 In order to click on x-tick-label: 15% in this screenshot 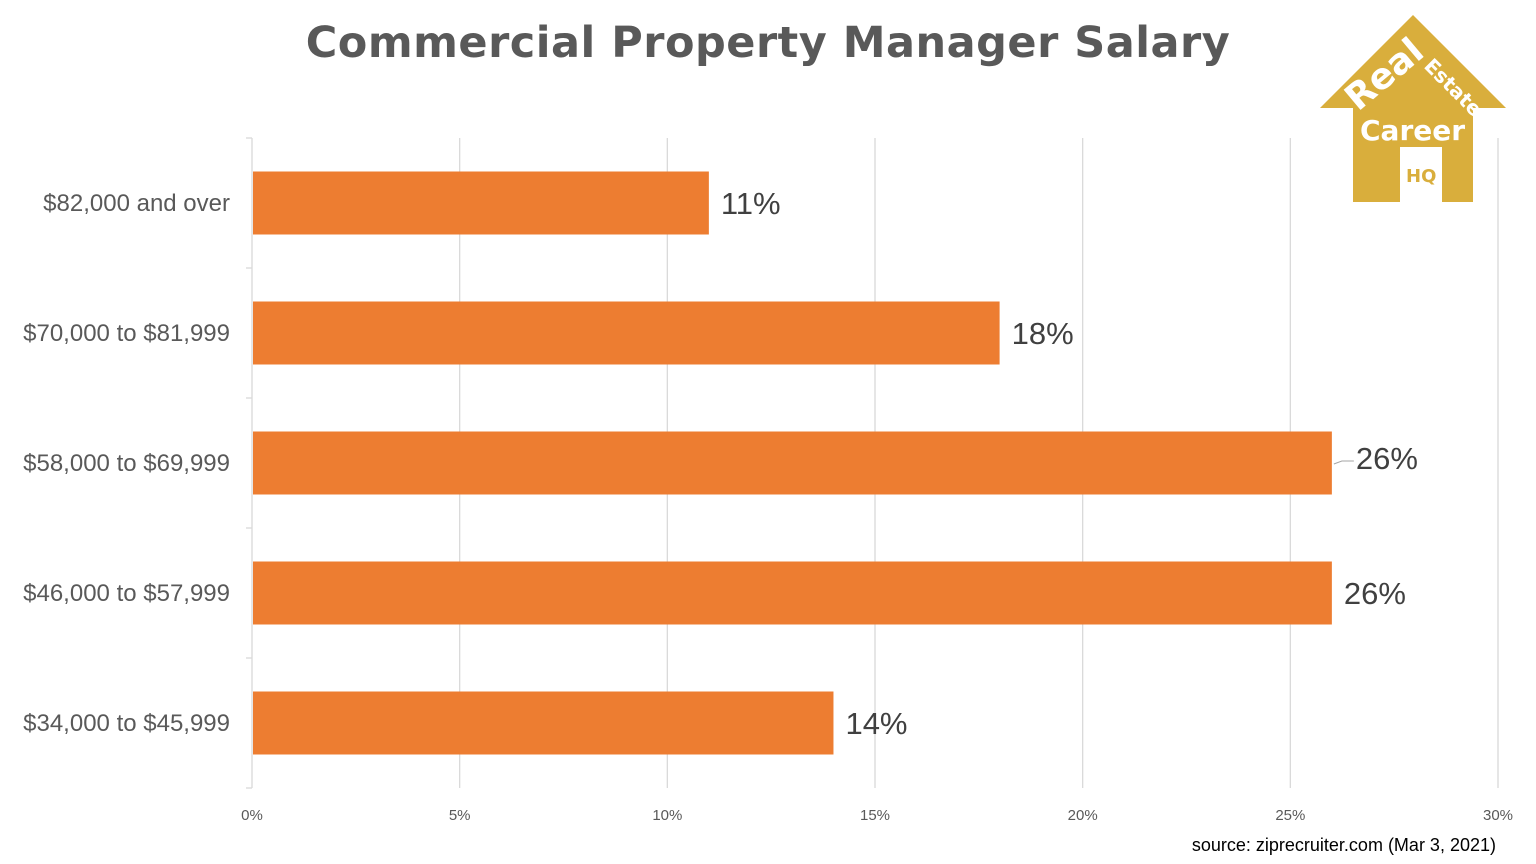, I will do `click(875, 815)`.